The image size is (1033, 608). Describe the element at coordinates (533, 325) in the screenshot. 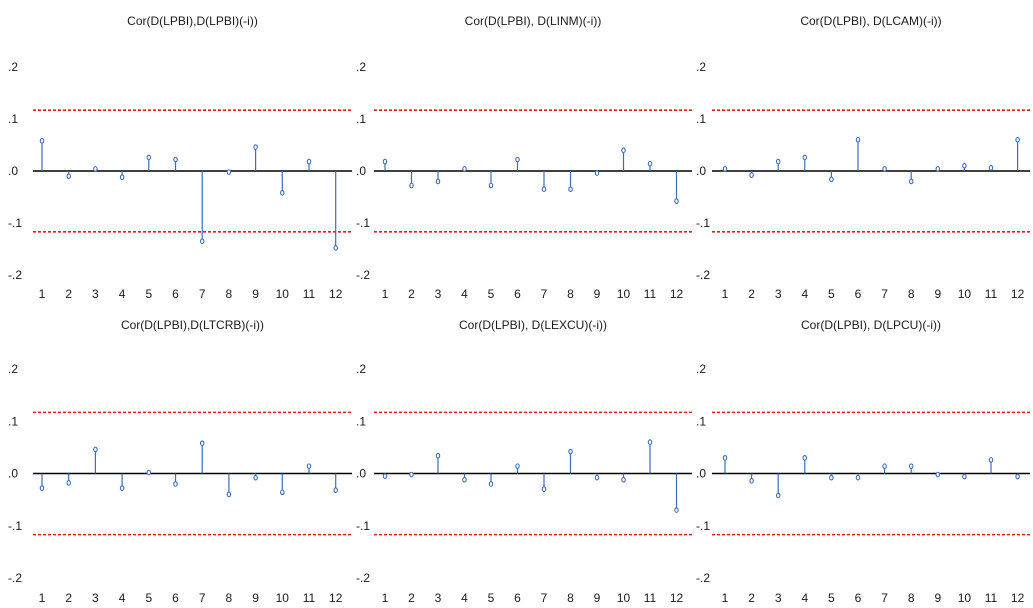

I see `panel-title: Cor(D(LPBI), D(LEXCU)(-i))` at that location.